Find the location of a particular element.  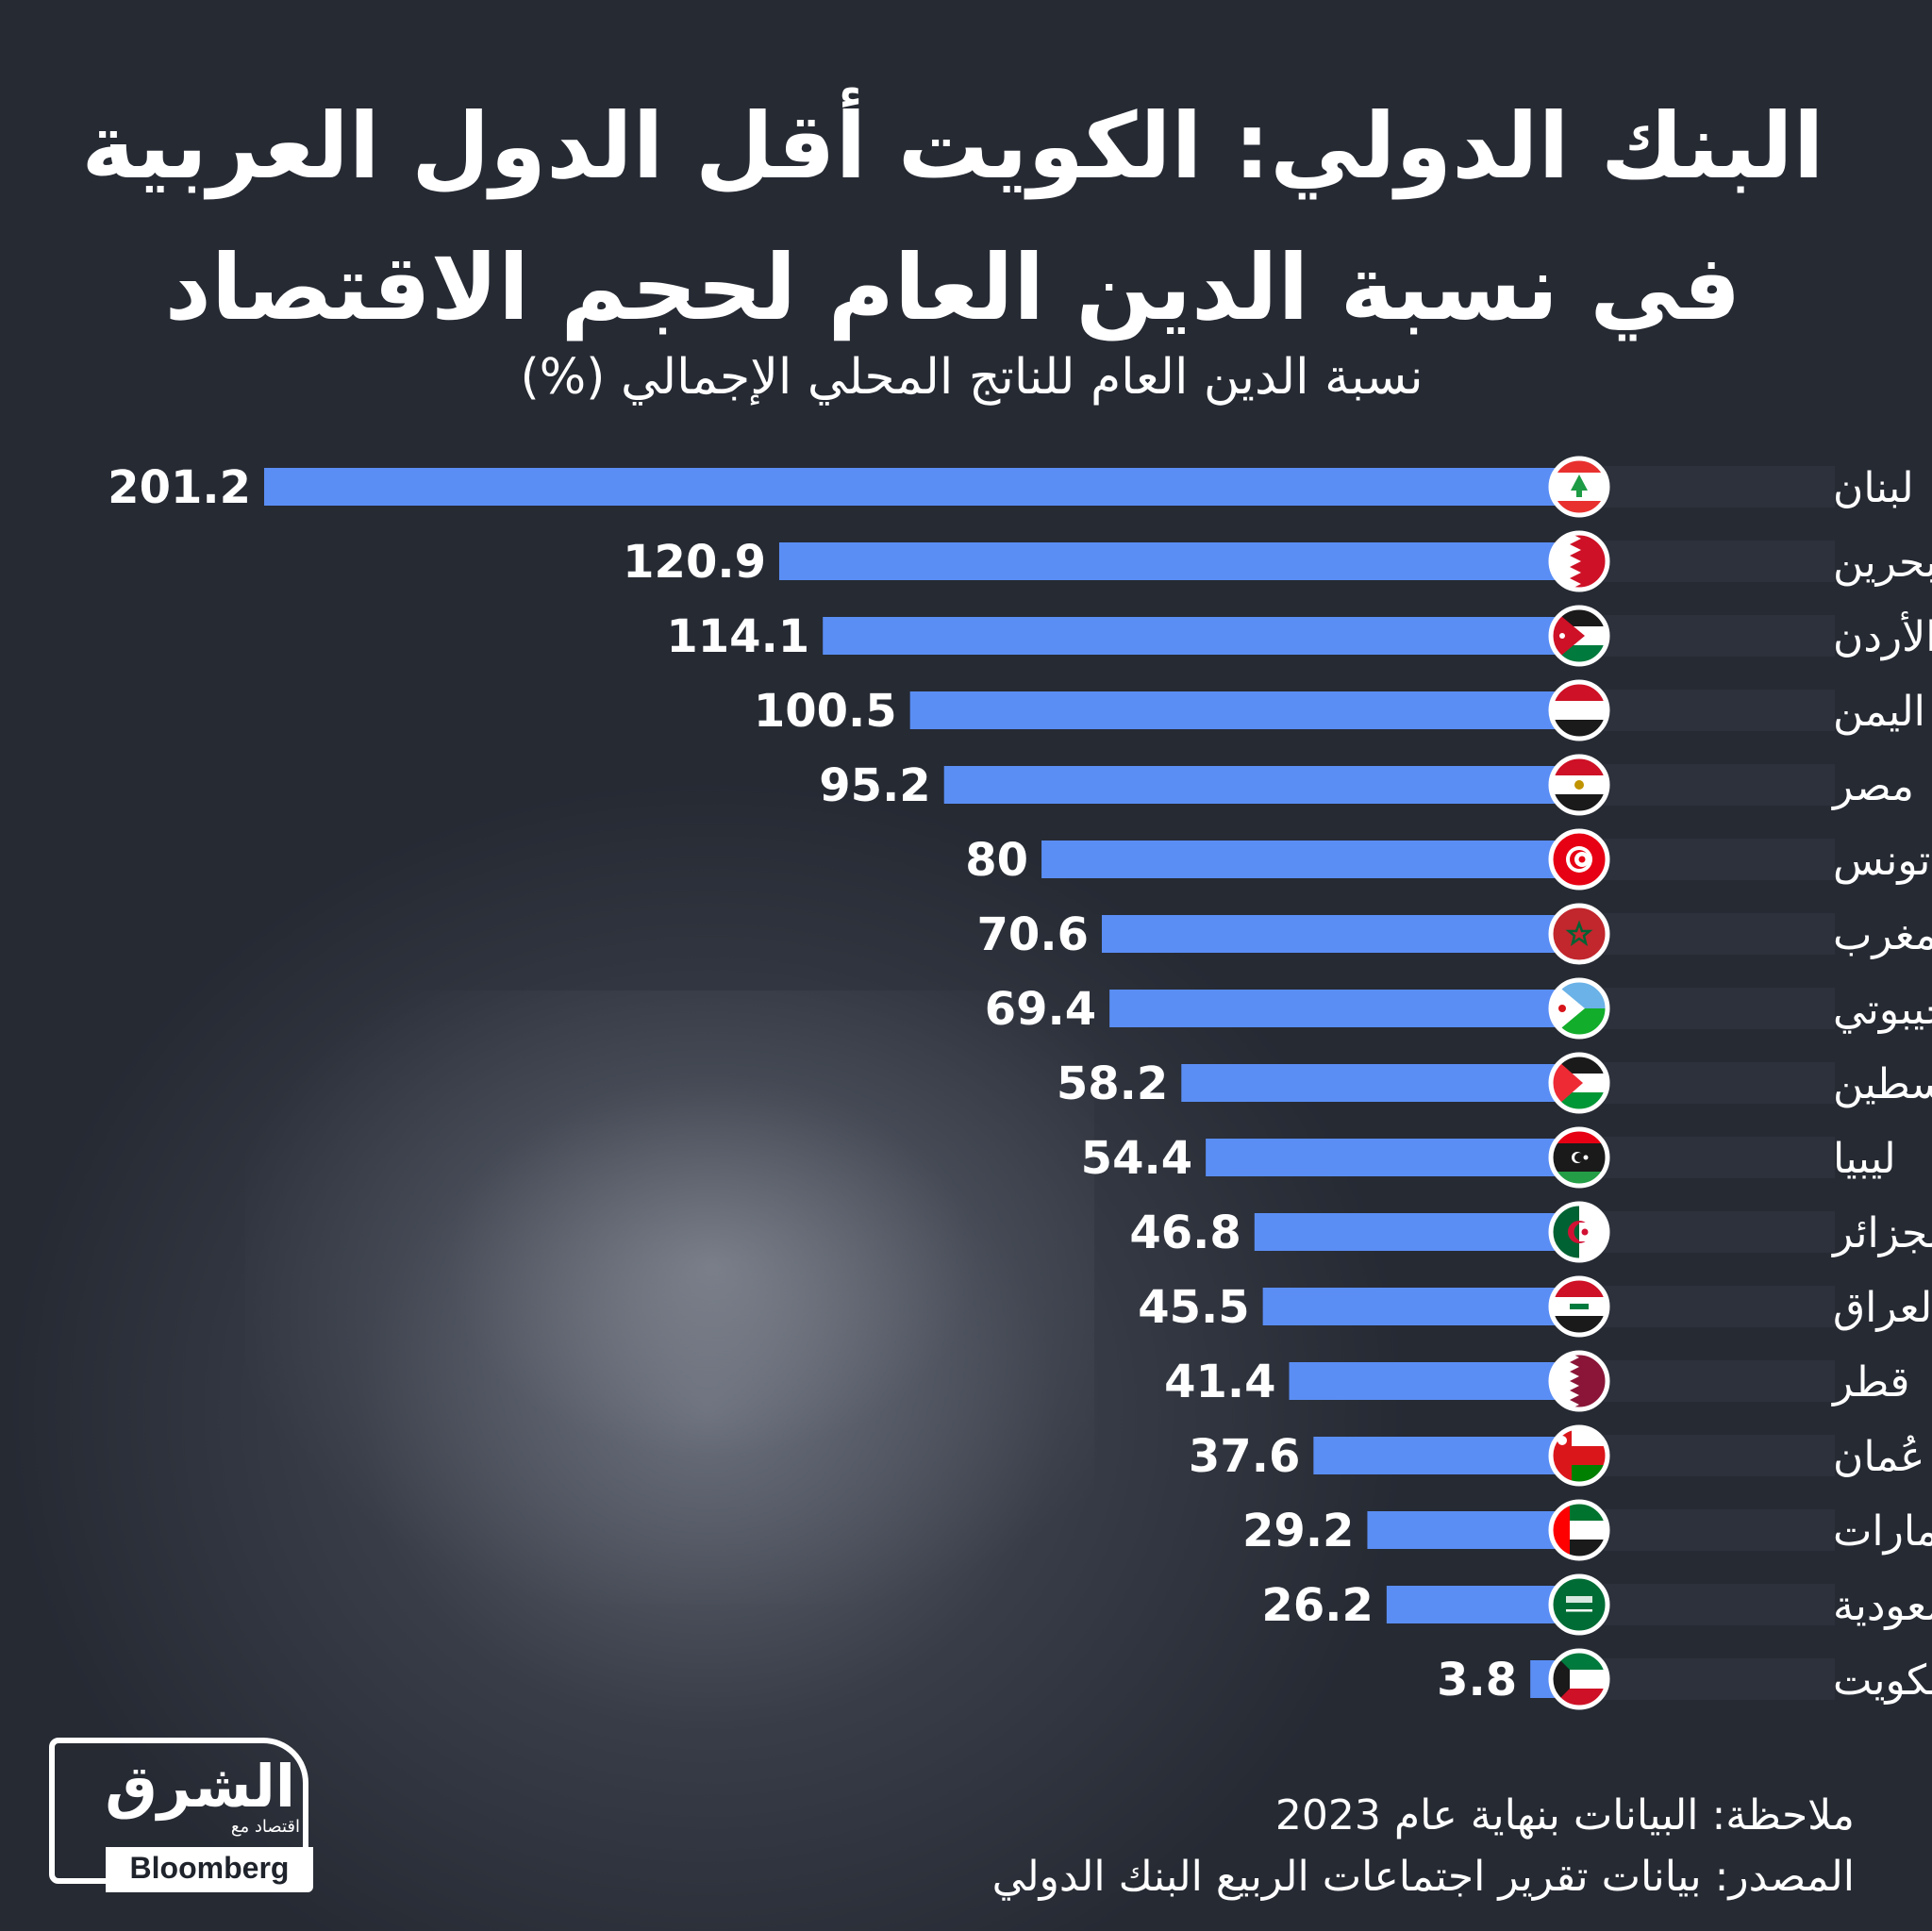

value-label: 69.4 is located at coordinates (1040, 1009).